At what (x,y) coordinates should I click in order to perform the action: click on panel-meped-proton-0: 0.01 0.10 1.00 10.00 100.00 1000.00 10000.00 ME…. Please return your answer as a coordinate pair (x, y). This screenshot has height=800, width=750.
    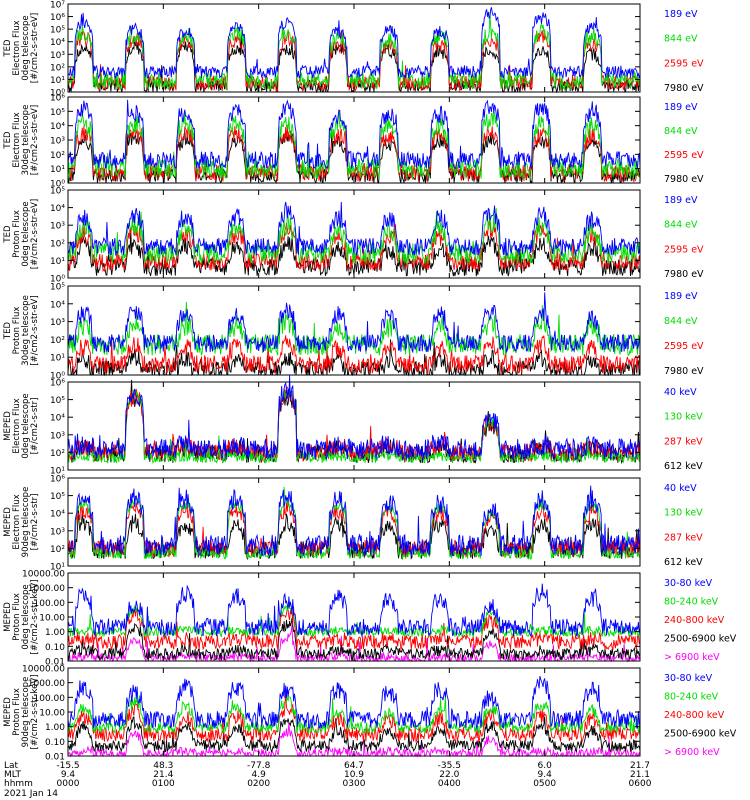
    Looking at the image, I should click on (370, 619).